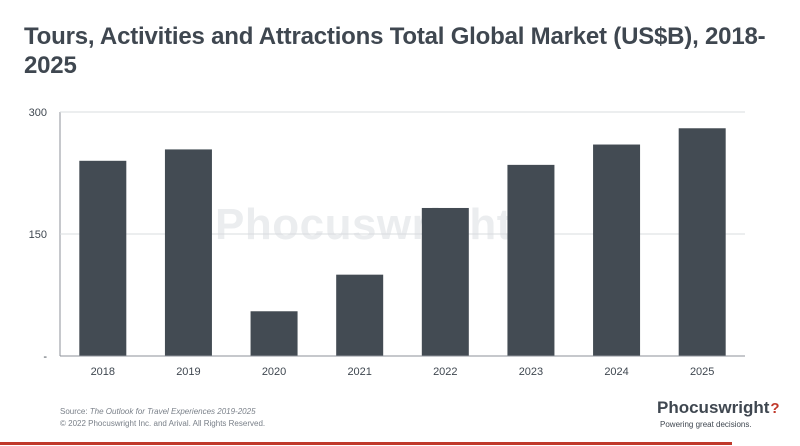 This screenshot has height=446, width=800. What do you see at coordinates (75, 411) in the screenshot?
I see `source-prefix: Source:` at bounding box center [75, 411].